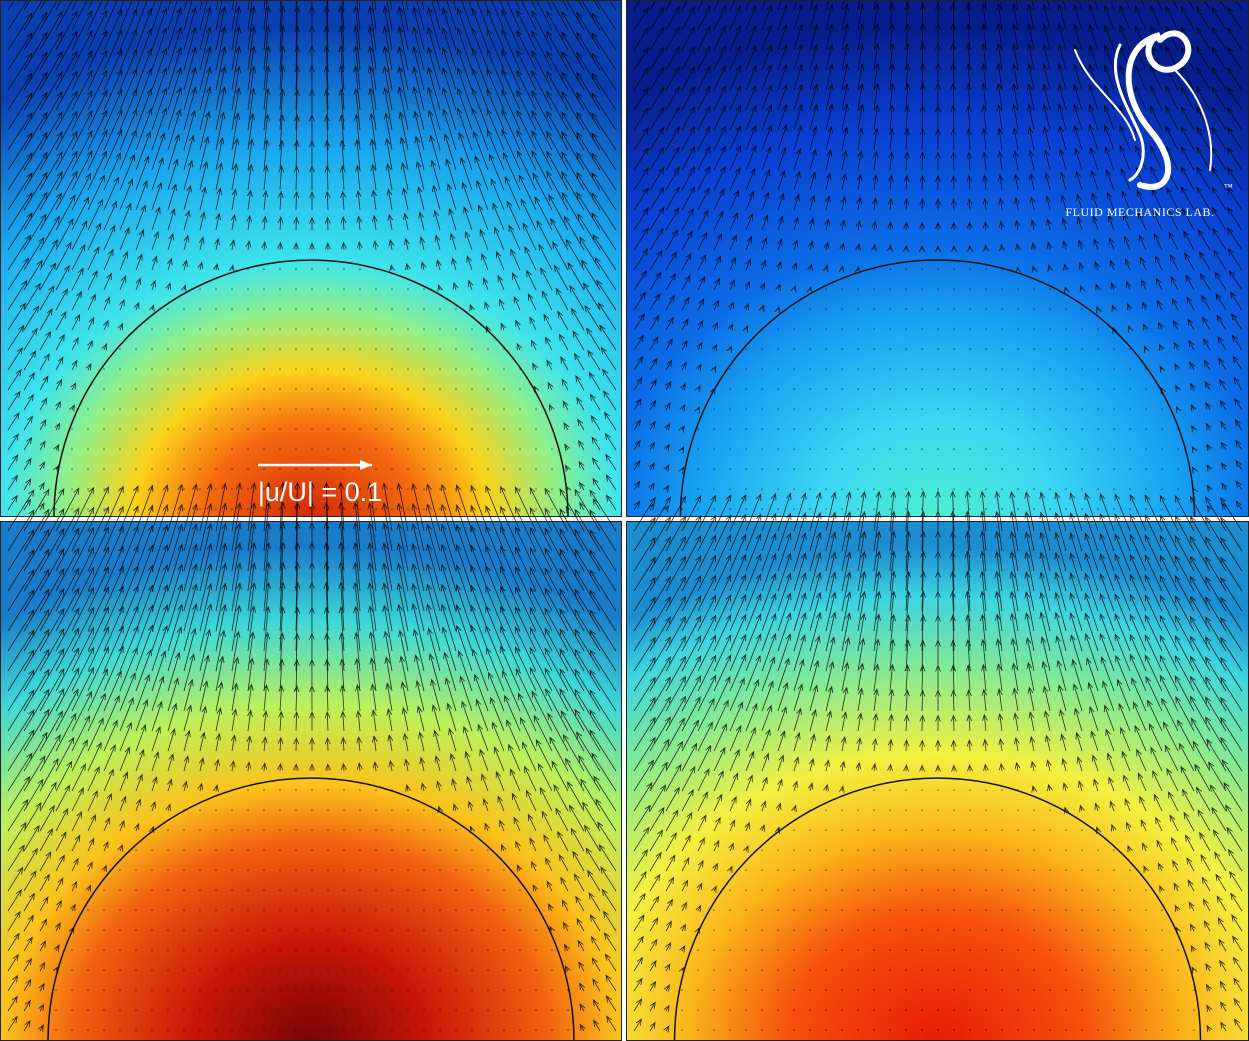 This screenshot has height=1041, width=1249. Describe the element at coordinates (1228, 187) in the screenshot. I see `logo-trademark: ™` at that location.